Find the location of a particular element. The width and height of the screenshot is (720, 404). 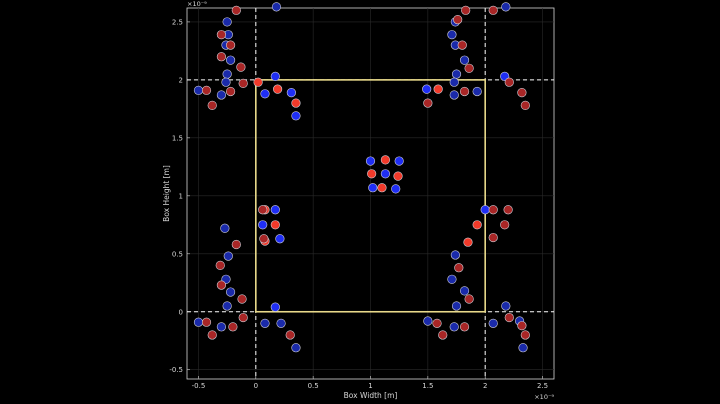

x-tick-label: 1.5 is located at coordinates (427, 386).